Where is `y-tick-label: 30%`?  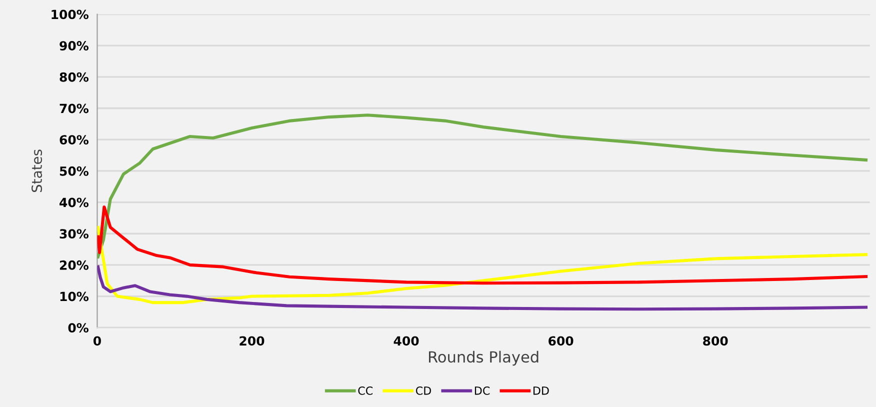
y-tick-label: 30% is located at coordinates (74, 234).